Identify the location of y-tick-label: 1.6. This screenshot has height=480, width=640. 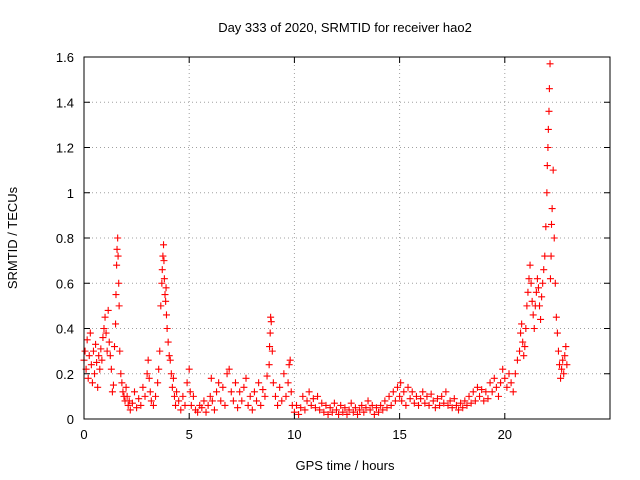
(65, 57).